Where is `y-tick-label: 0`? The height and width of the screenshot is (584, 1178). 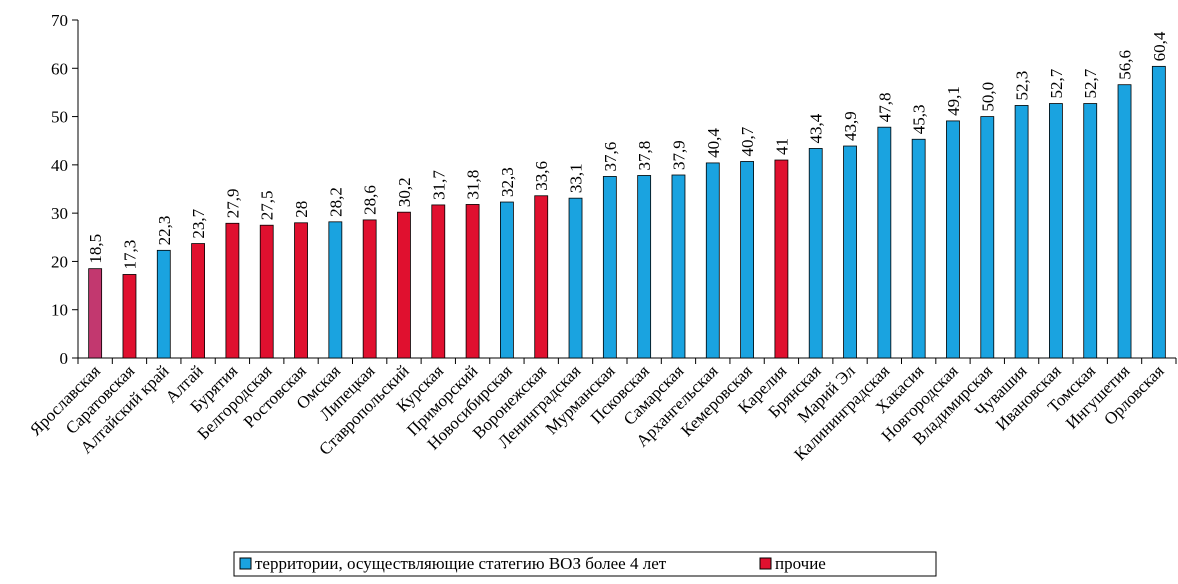
y-tick-label: 0 is located at coordinates (64, 358).